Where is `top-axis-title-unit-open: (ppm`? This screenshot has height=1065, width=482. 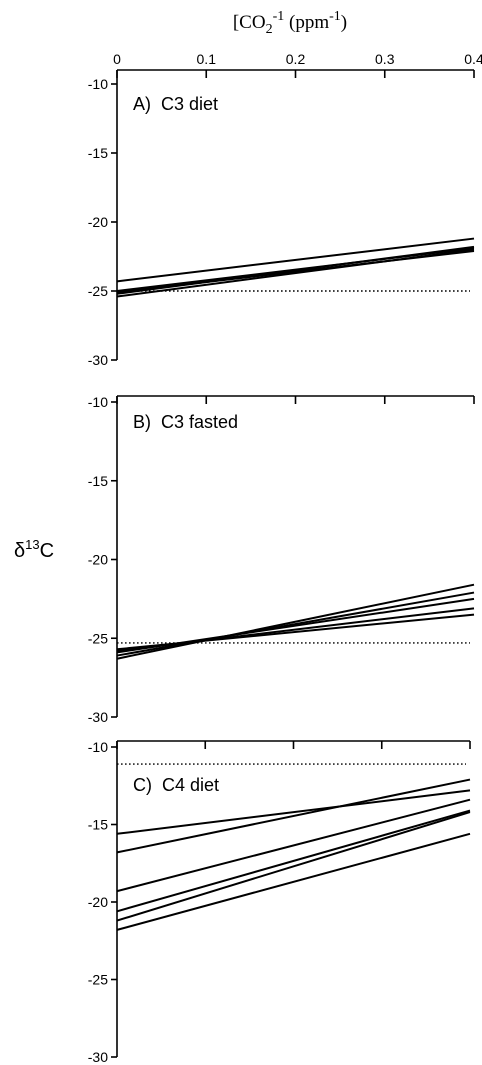
top-axis-title-unit-open: (ppm is located at coordinates (306, 22).